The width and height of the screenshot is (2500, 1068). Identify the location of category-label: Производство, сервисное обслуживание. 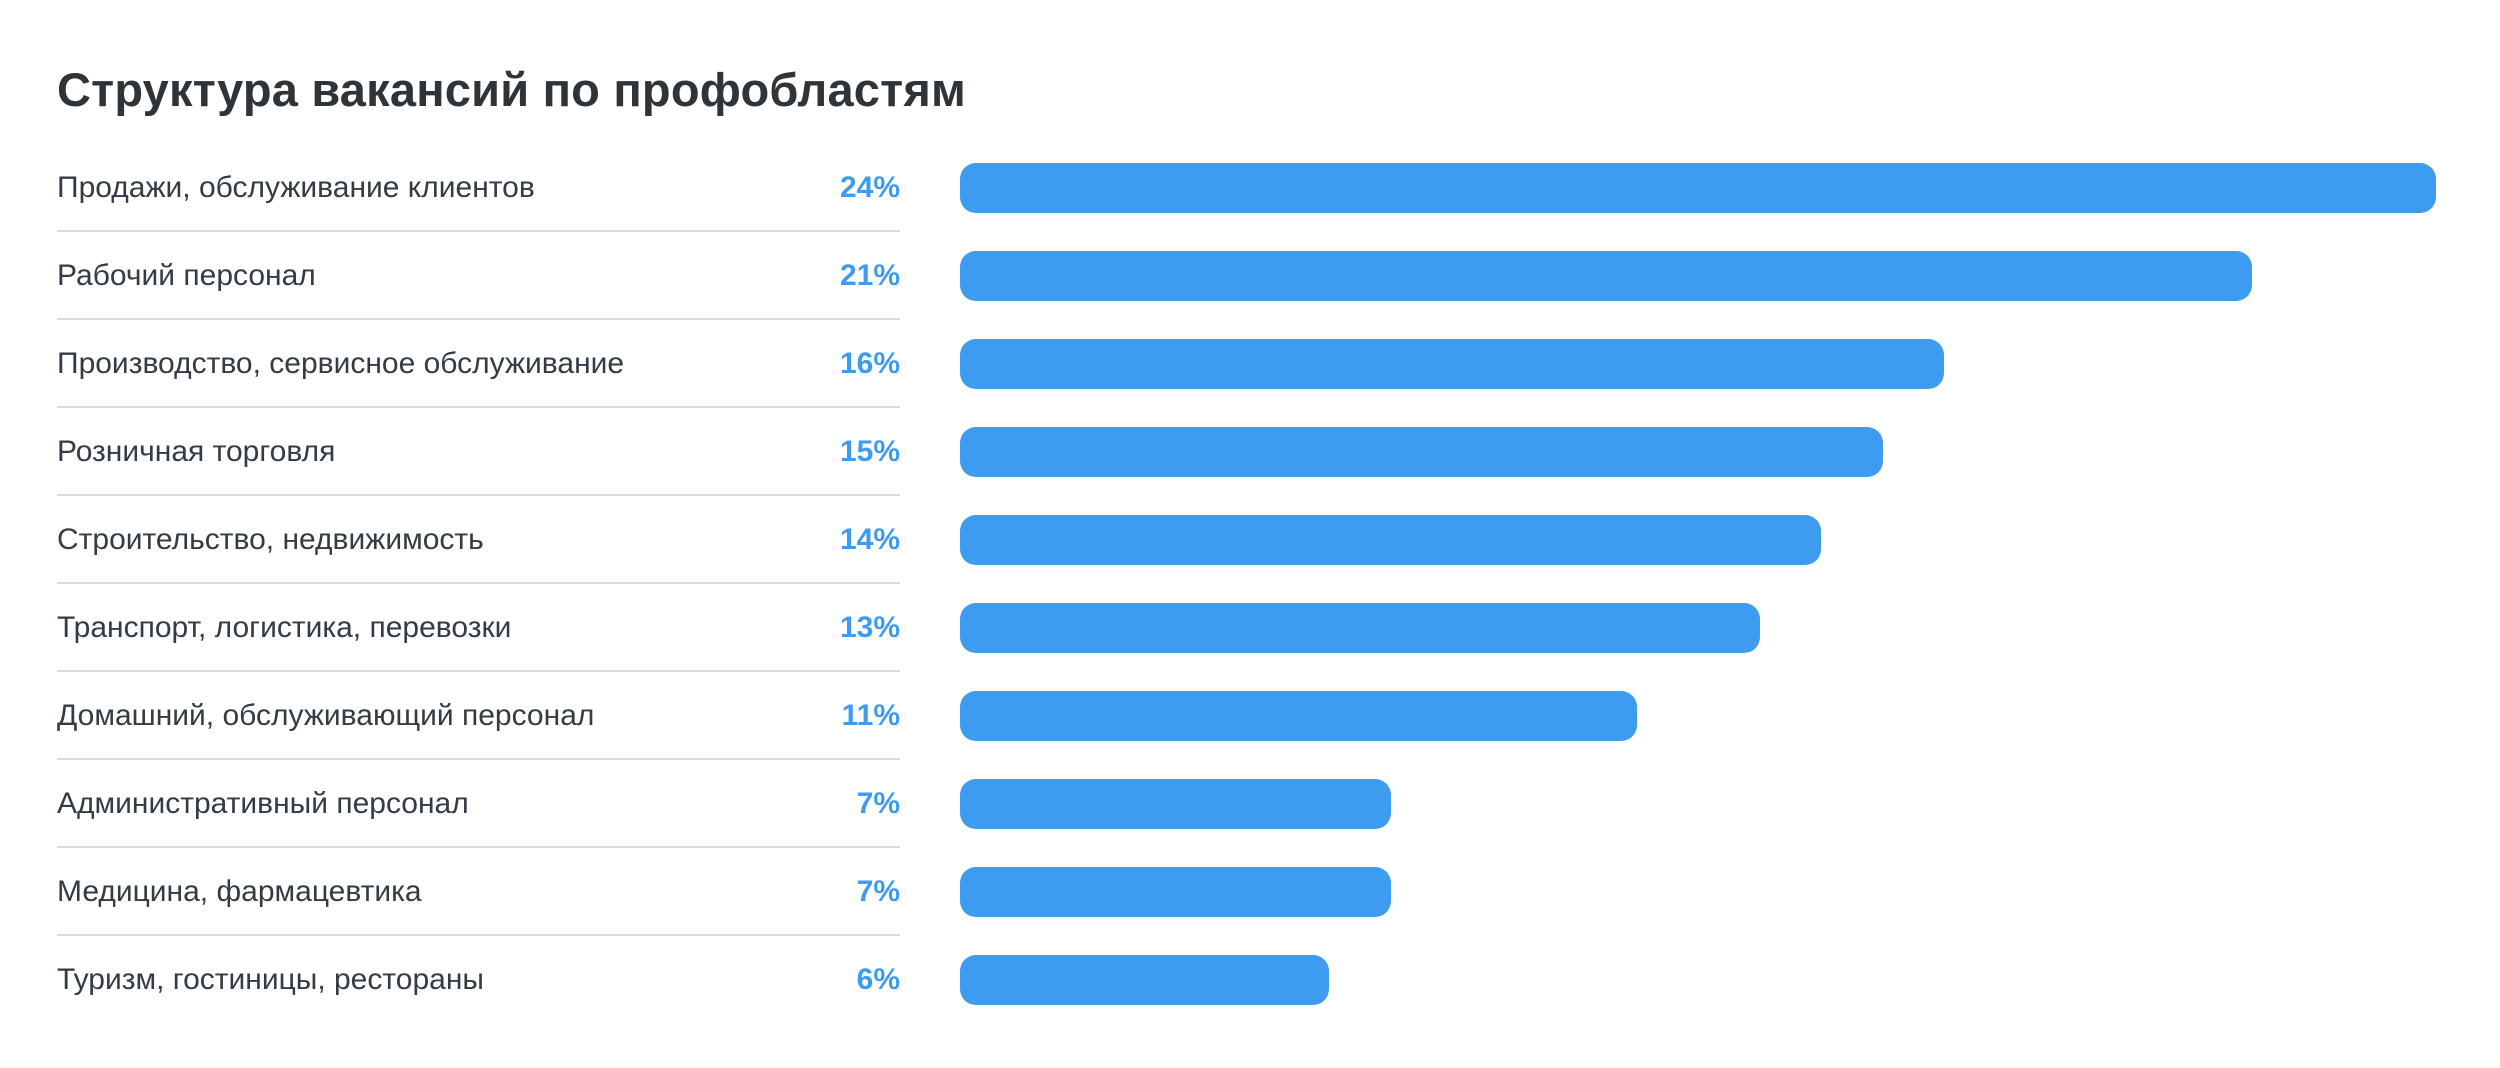
(341, 363).